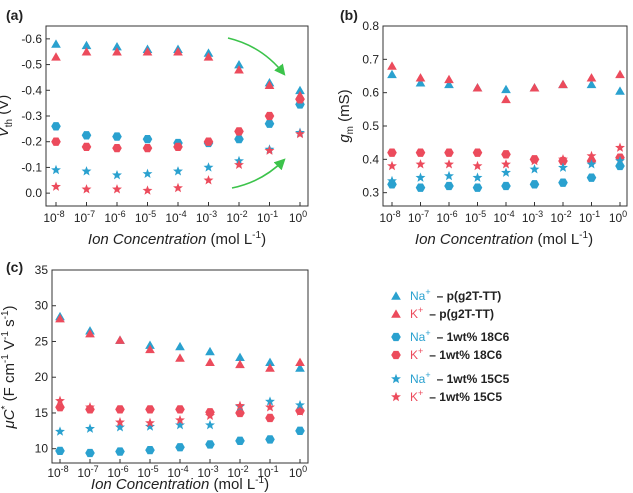  I want to click on y-tick-label: 0.0, so click(33, 193).